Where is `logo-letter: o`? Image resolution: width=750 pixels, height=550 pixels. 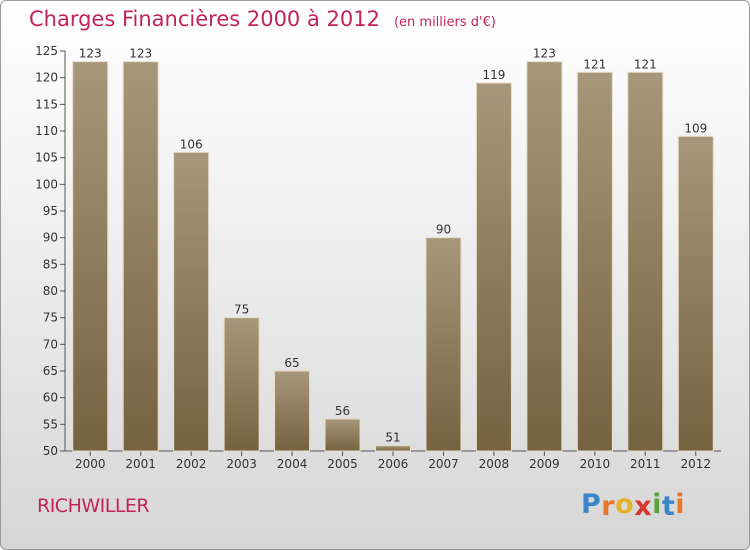 logo-letter: o is located at coordinates (625, 504).